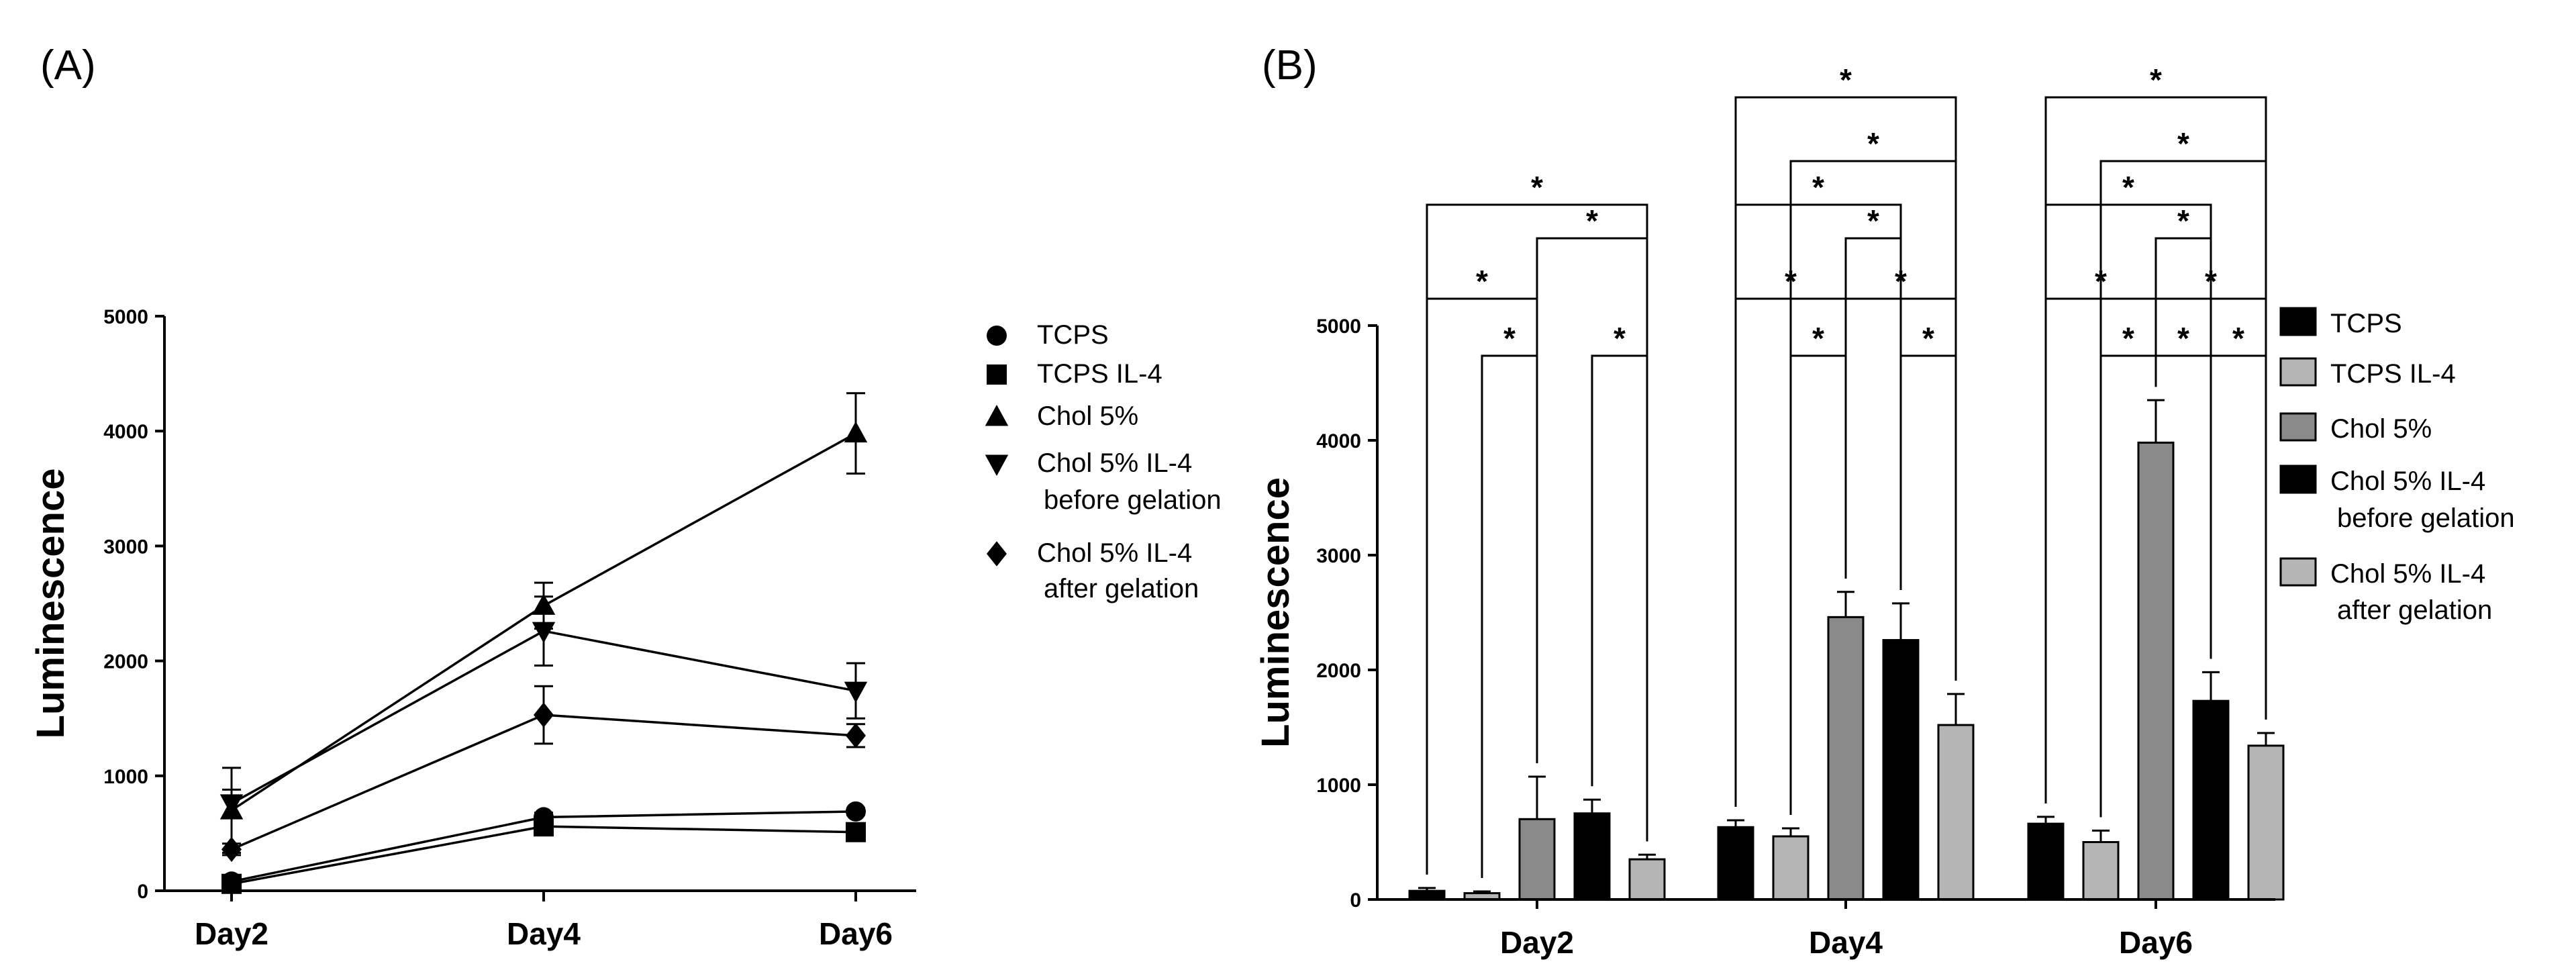  I want to click on panel-b-label: (B), so click(1290, 65).